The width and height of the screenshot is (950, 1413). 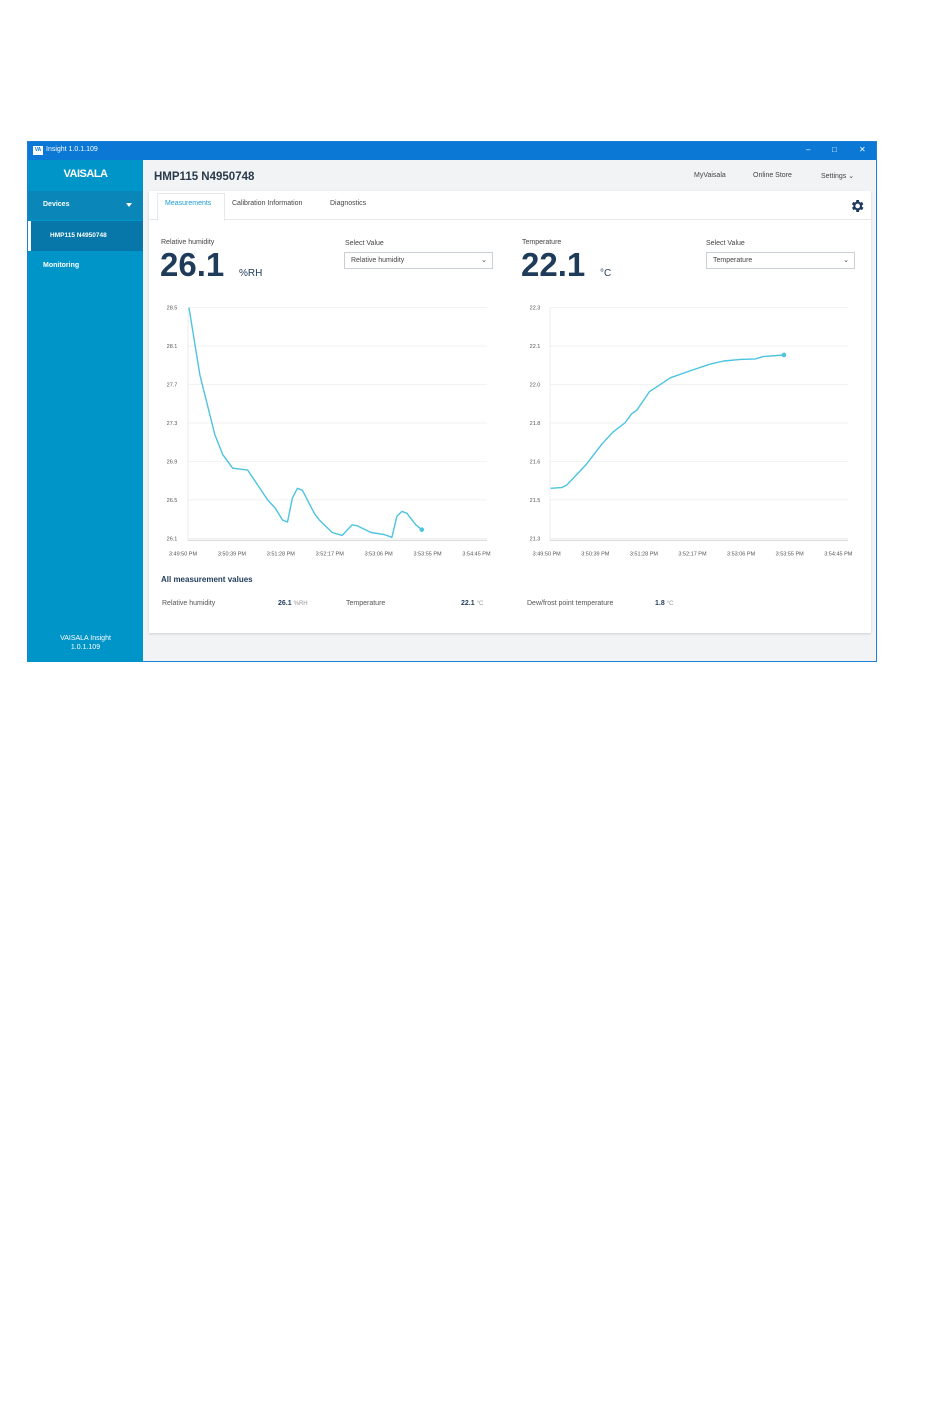 I want to click on version-number: 1.0.1.109, so click(x=85, y=647).